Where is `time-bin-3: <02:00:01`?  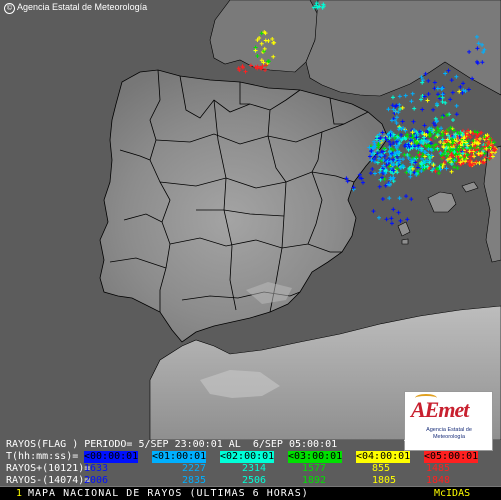
time-bin-3: <02:00:01 is located at coordinates (247, 457).